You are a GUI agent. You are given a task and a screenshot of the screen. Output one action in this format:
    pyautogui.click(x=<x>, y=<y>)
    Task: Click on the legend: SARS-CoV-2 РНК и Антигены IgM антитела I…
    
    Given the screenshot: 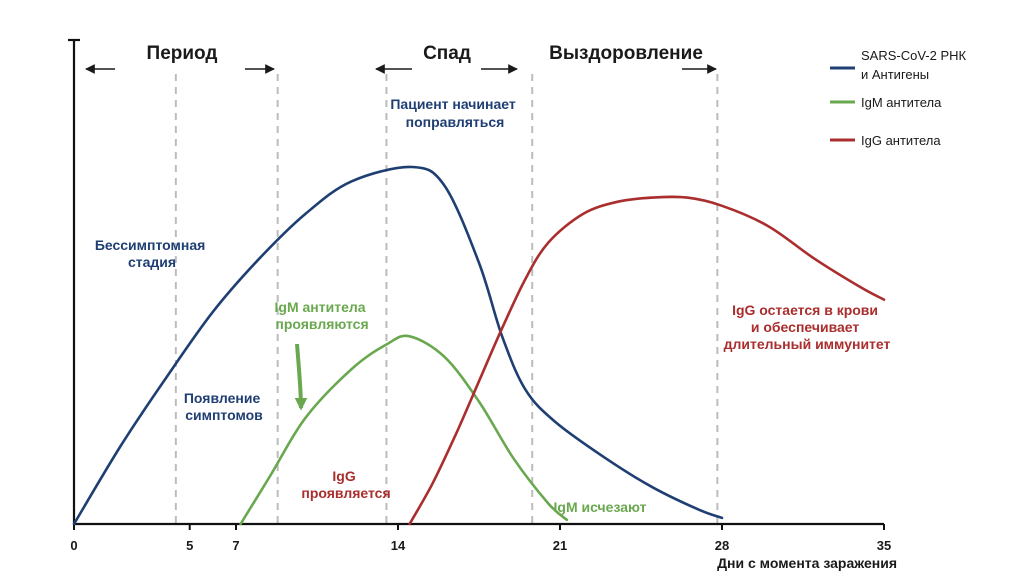 What is the action you would take?
    pyautogui.click(x=898, y=98)
    